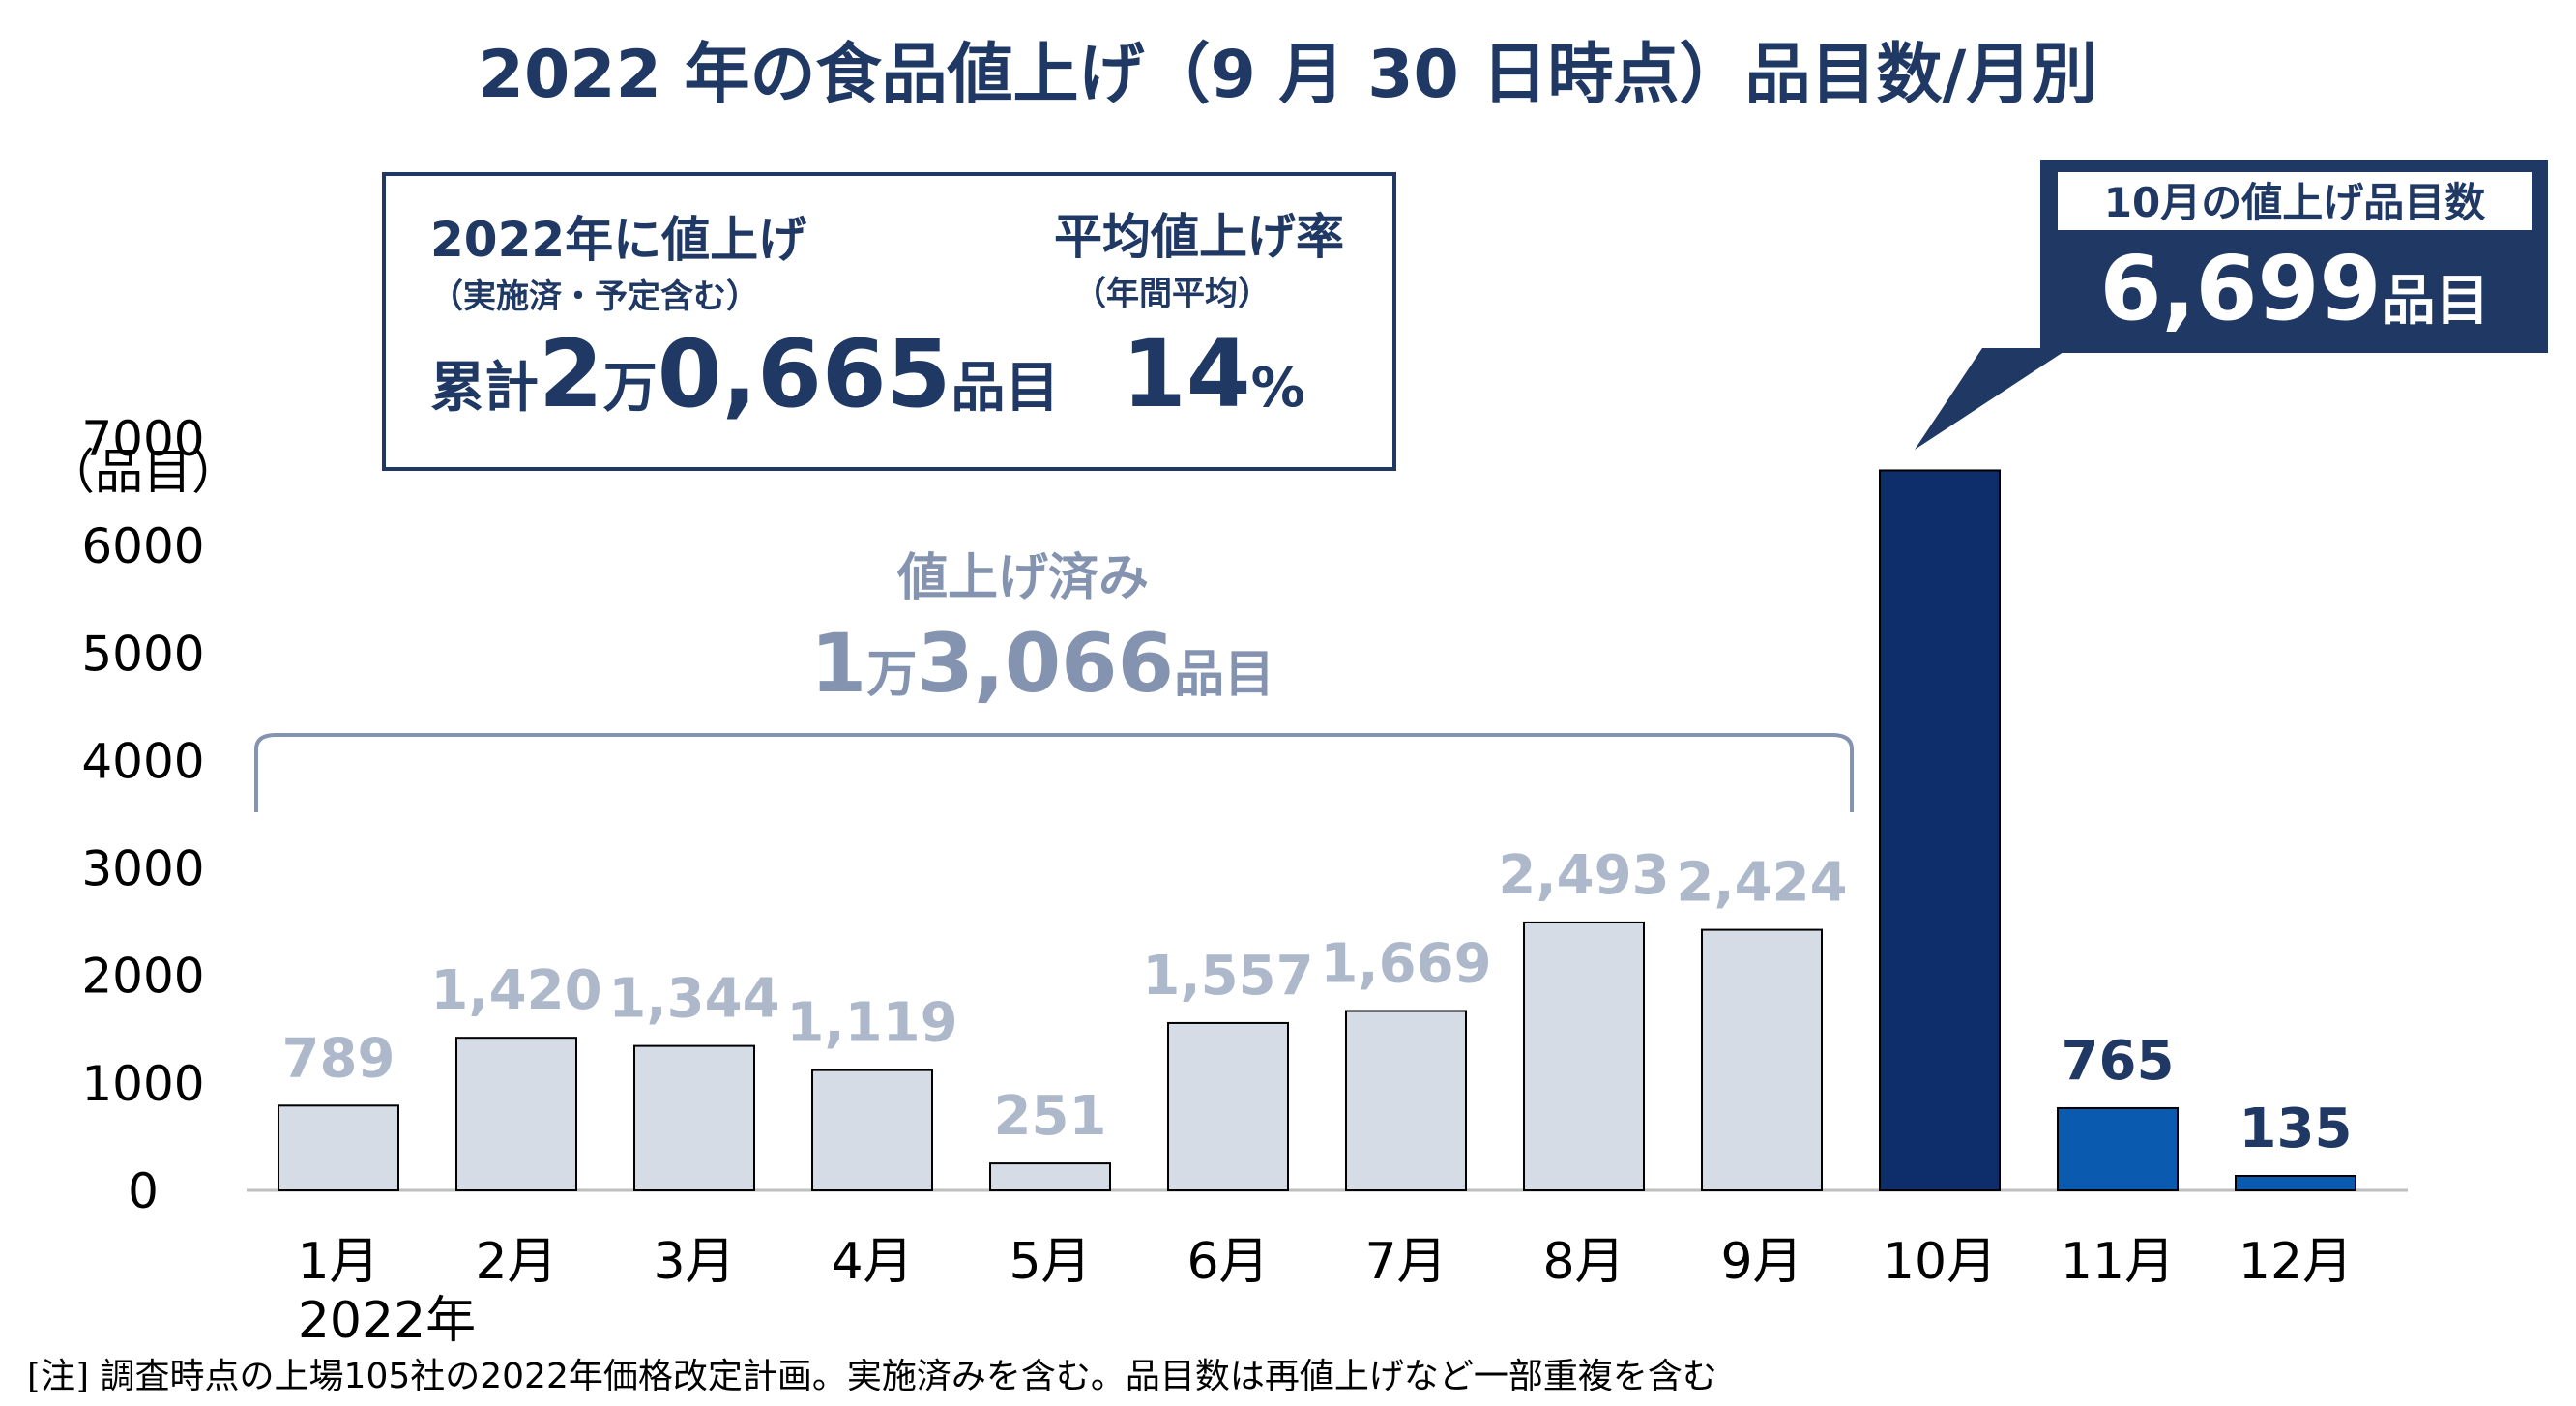  I want to click on done-unit1: 万, so click(891, 675).